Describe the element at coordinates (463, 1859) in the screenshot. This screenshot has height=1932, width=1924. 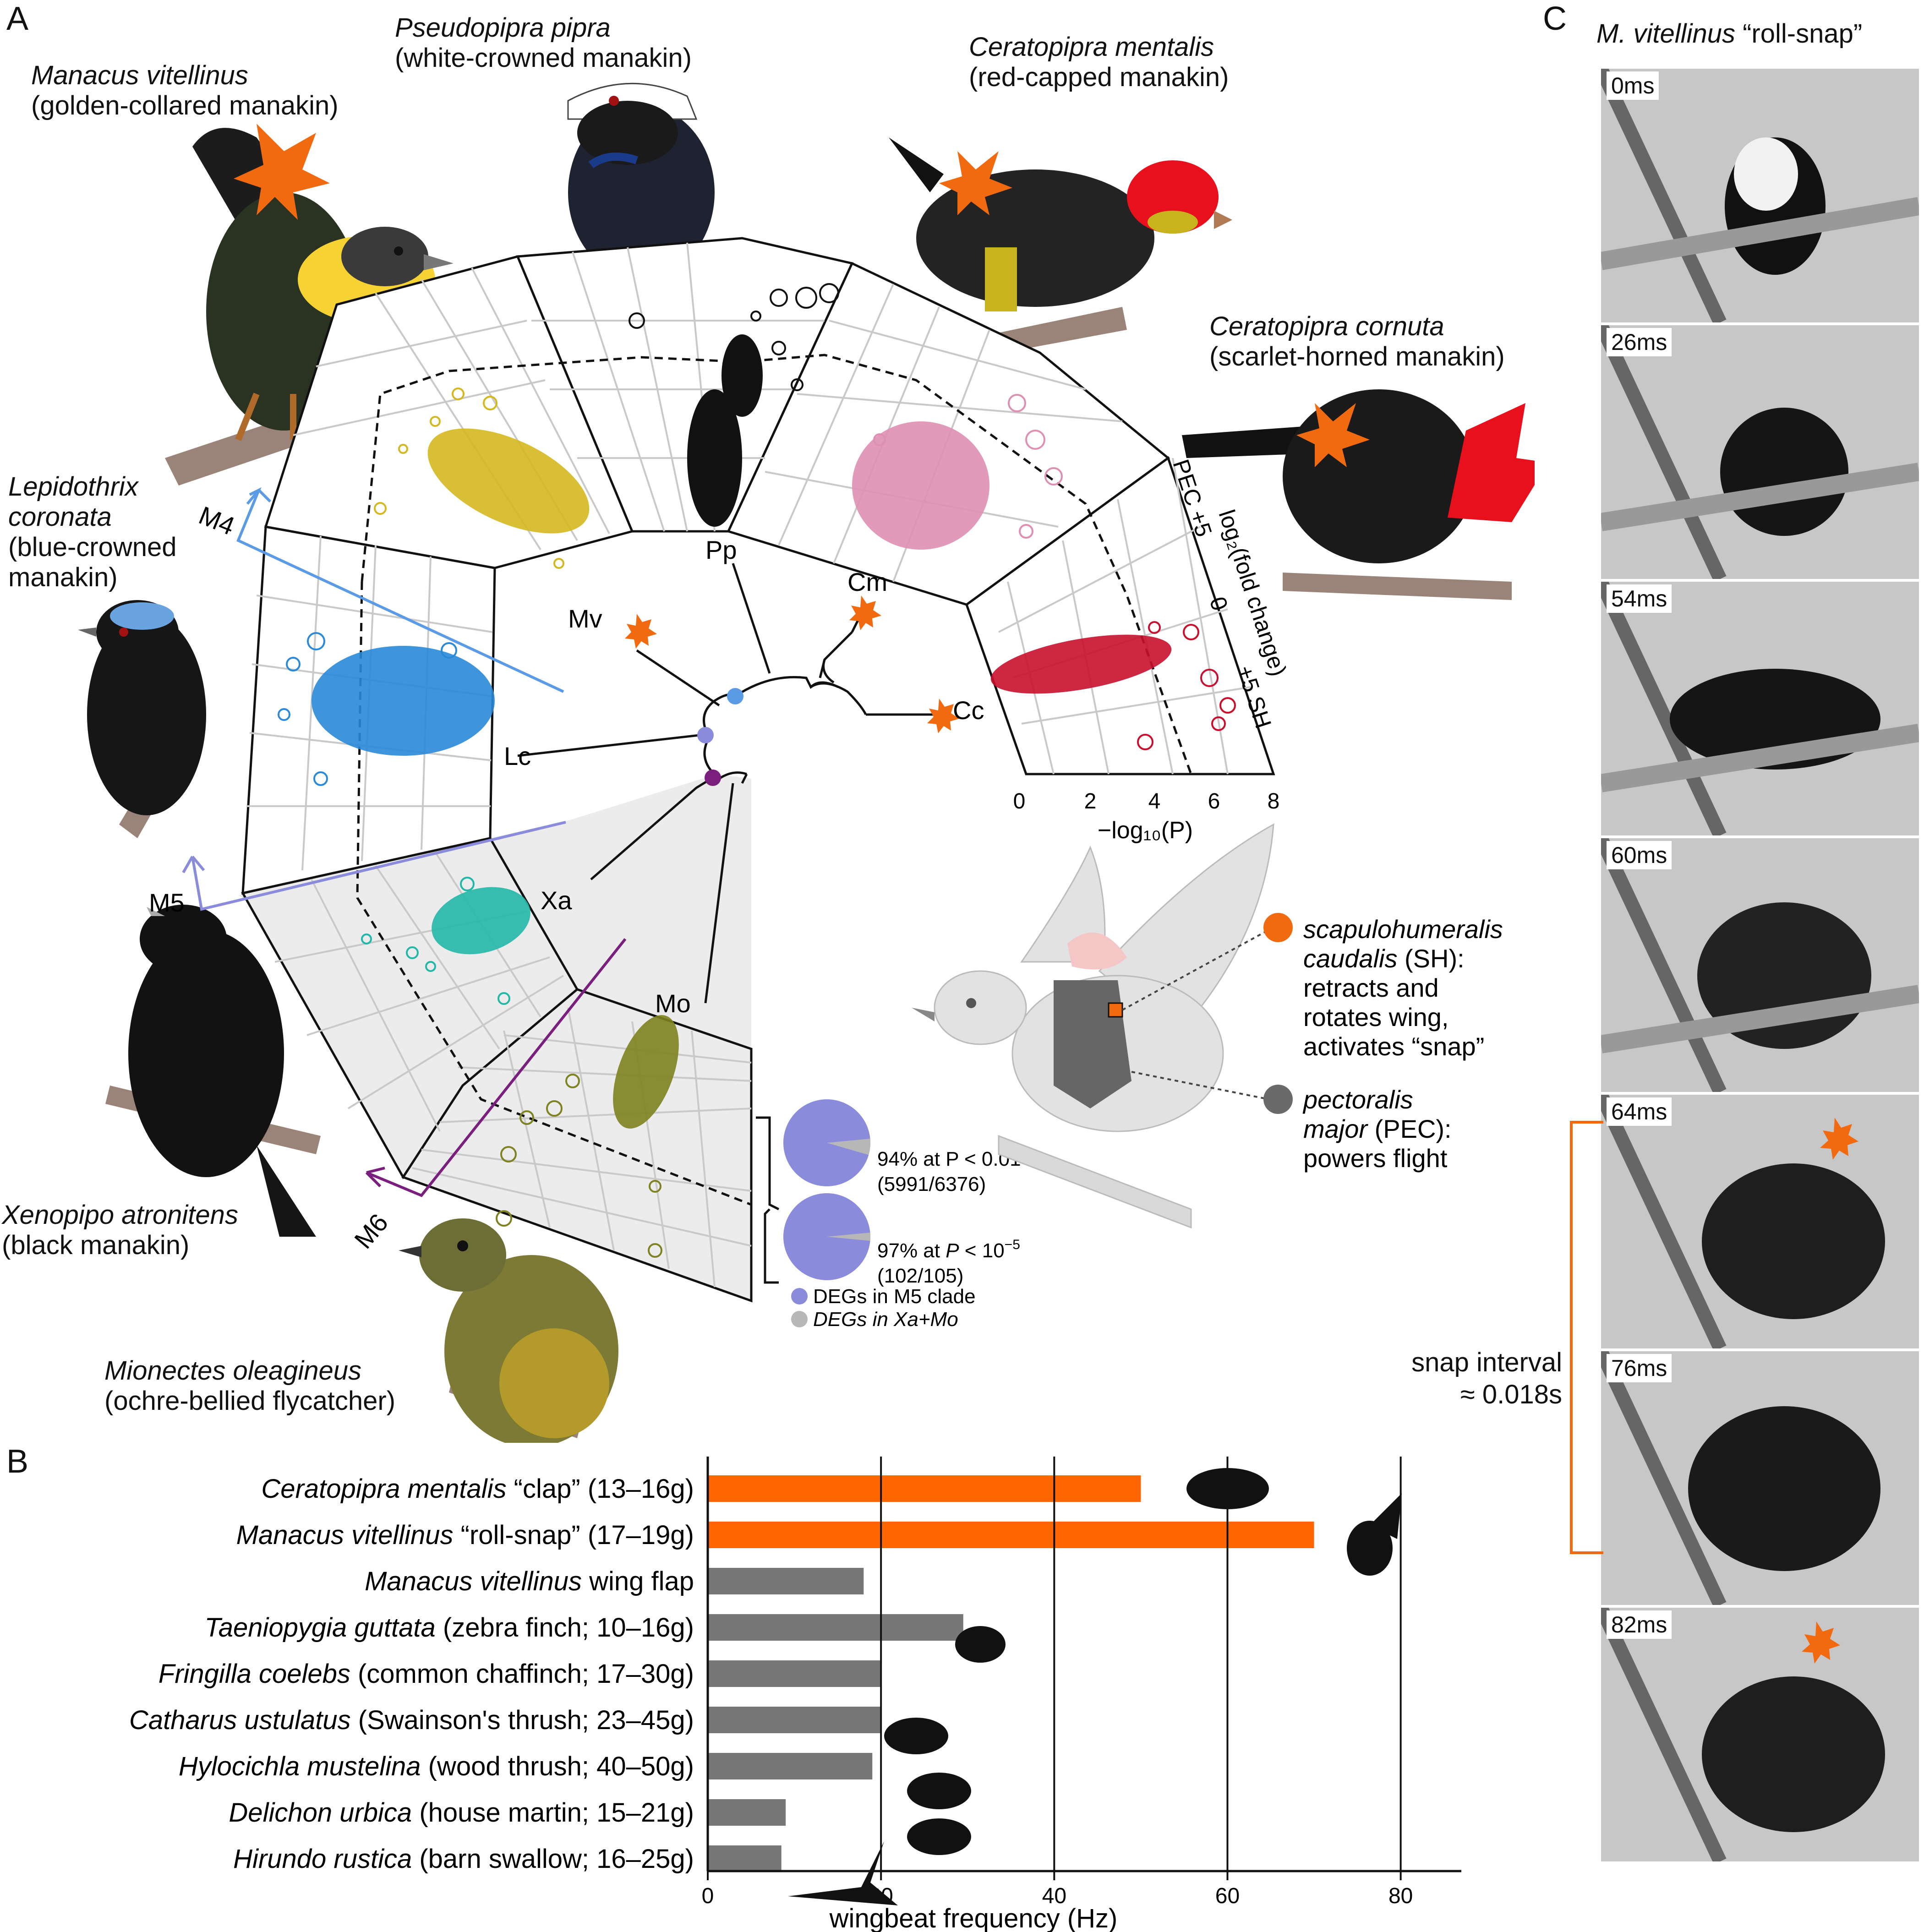
I see `bar-category-label: Hirundo rustica (barn swallow; 16–25g)` at that location.